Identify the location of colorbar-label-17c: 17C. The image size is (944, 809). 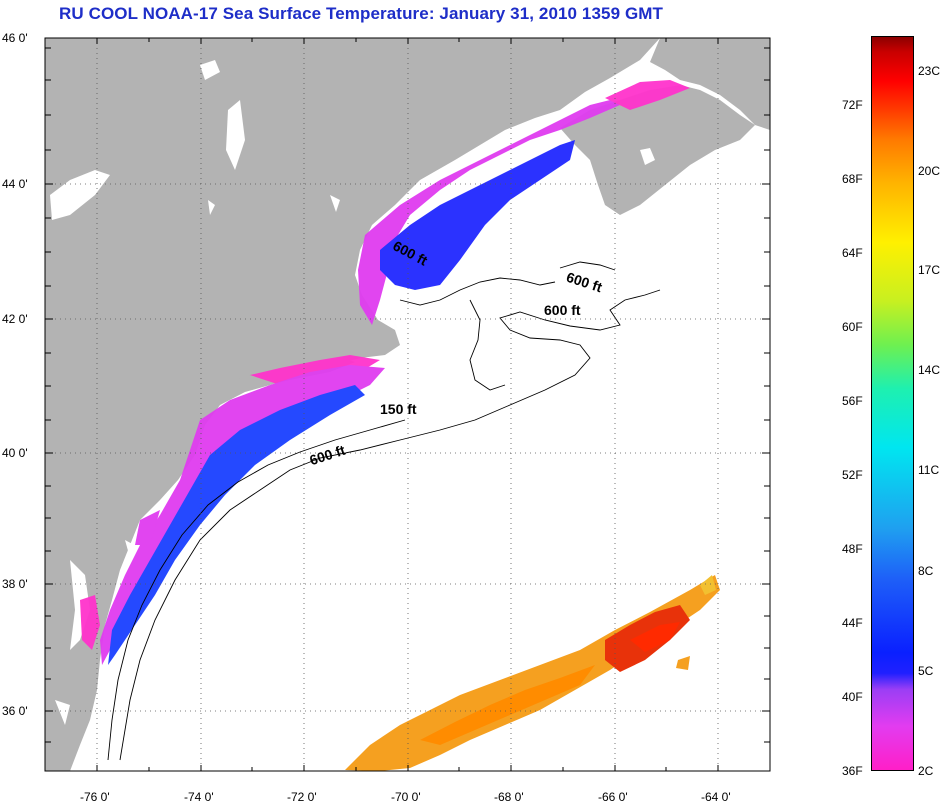
(929, 270).